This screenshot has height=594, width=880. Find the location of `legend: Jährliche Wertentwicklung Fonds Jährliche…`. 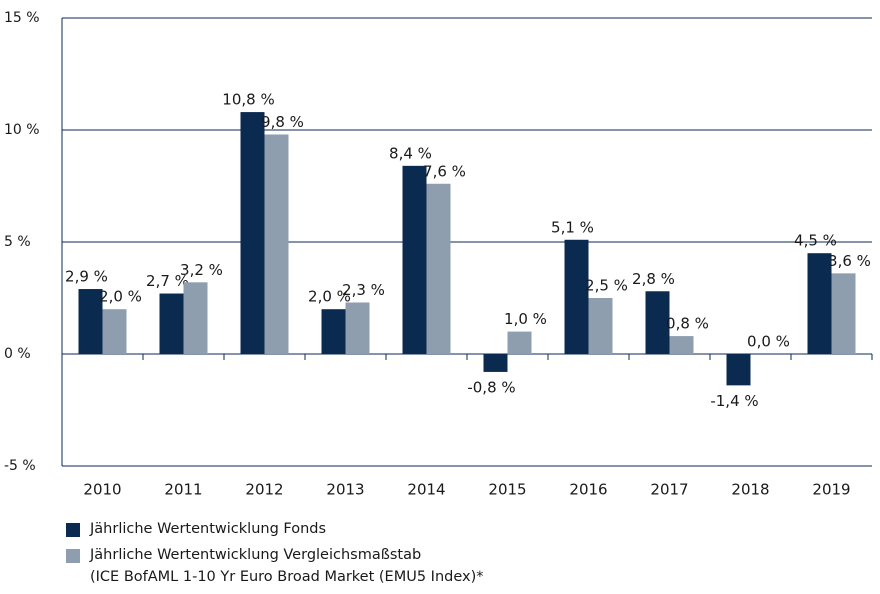

legend: Jährliche Wertentwicklung Fonds Jährliche… is located at coordinates (275, 557).